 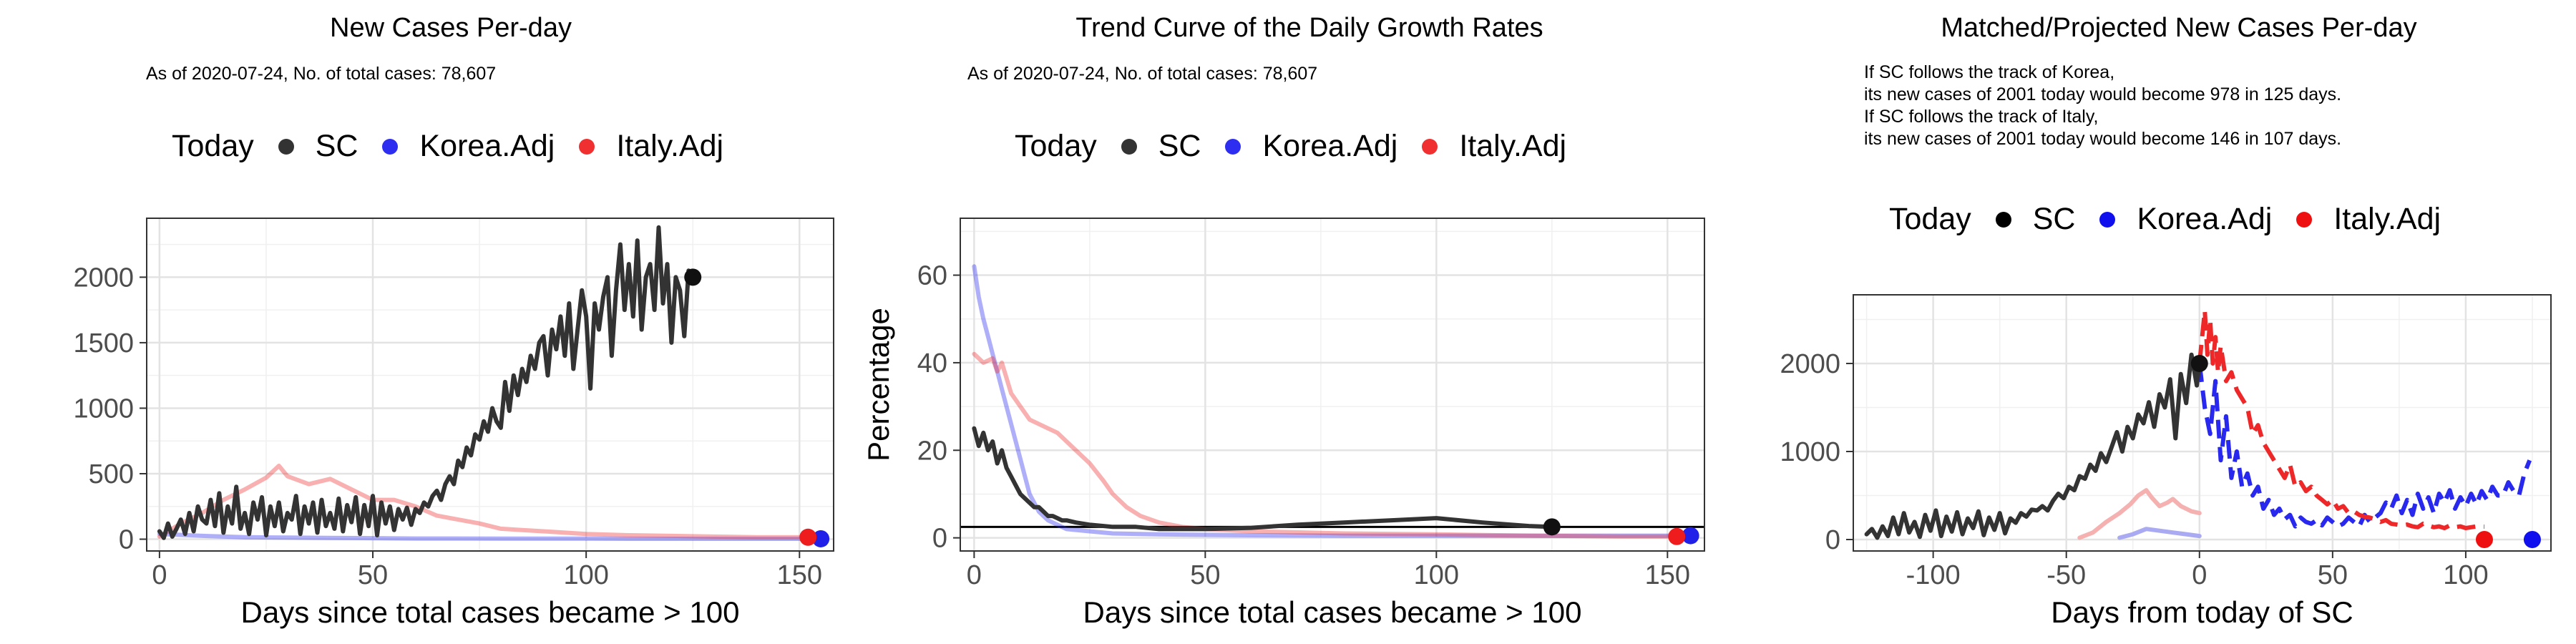 What do you see at coordinates (103, 343) in the screenshot?
I see `y-tick-label: 1500` at bounding box center [103, 343].